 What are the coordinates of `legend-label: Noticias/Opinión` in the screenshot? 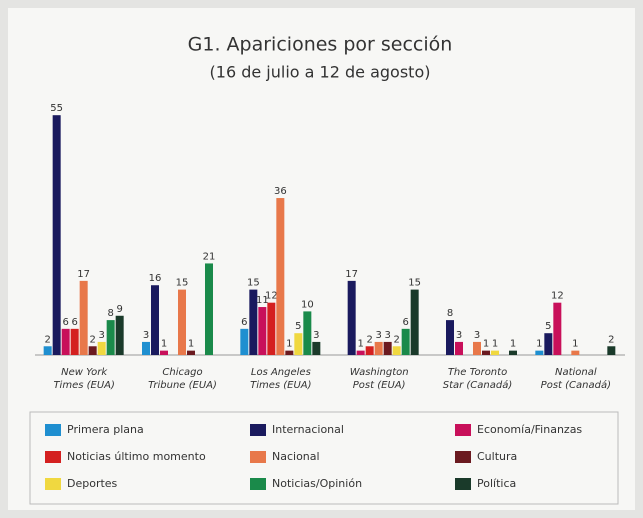 It's located at (317, 483).